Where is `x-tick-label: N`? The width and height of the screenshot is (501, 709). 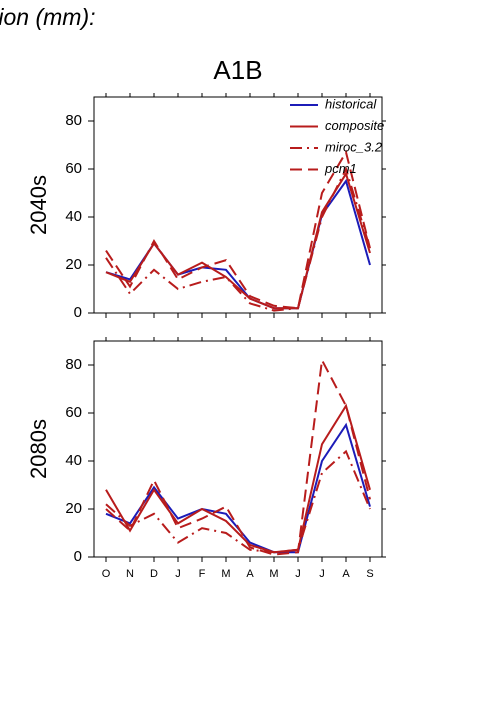
x-tick-label: N is located at coordinates (130, 574).